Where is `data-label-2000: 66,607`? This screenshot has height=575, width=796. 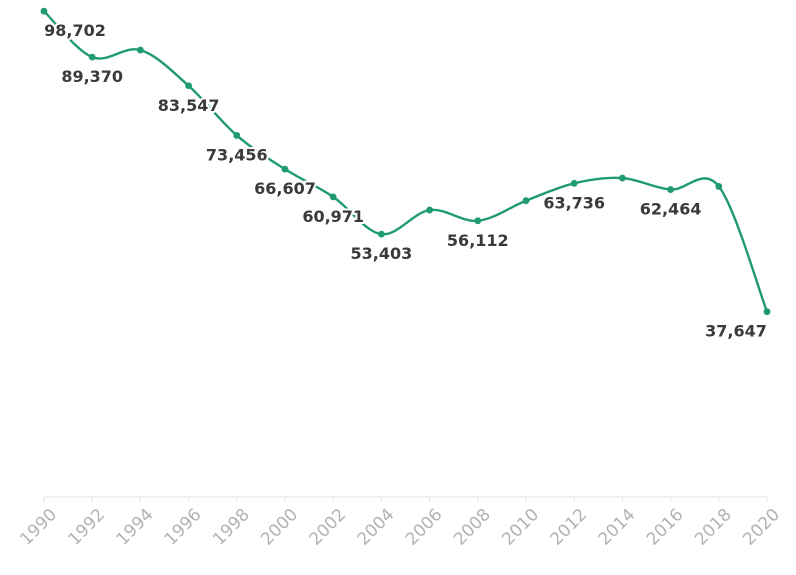 data-label-2000: 66,607 is located at coordinates (285, 188).